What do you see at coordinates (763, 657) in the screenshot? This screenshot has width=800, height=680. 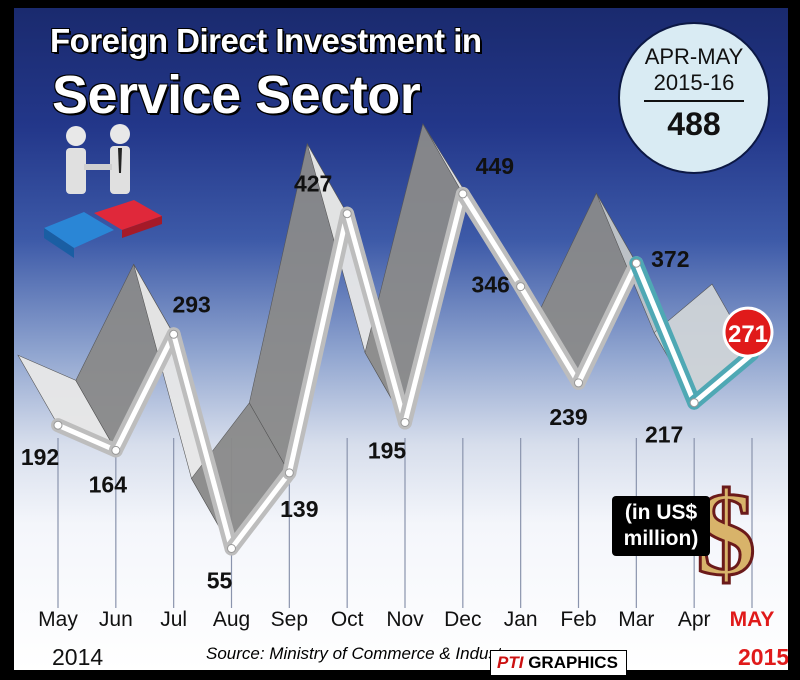 I see `year-end-label: 2015` at bounding box center [763, 657].